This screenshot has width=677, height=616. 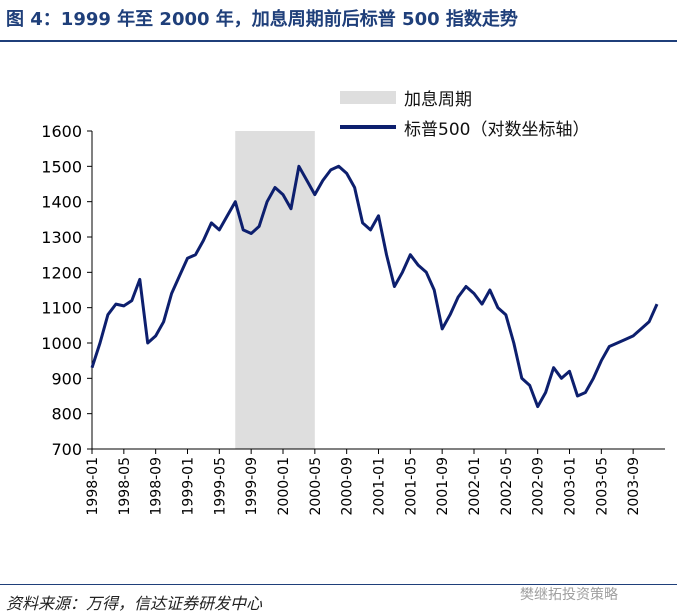 I want to click on x-tick-label: 2003-01, so click(x=571, y=486).